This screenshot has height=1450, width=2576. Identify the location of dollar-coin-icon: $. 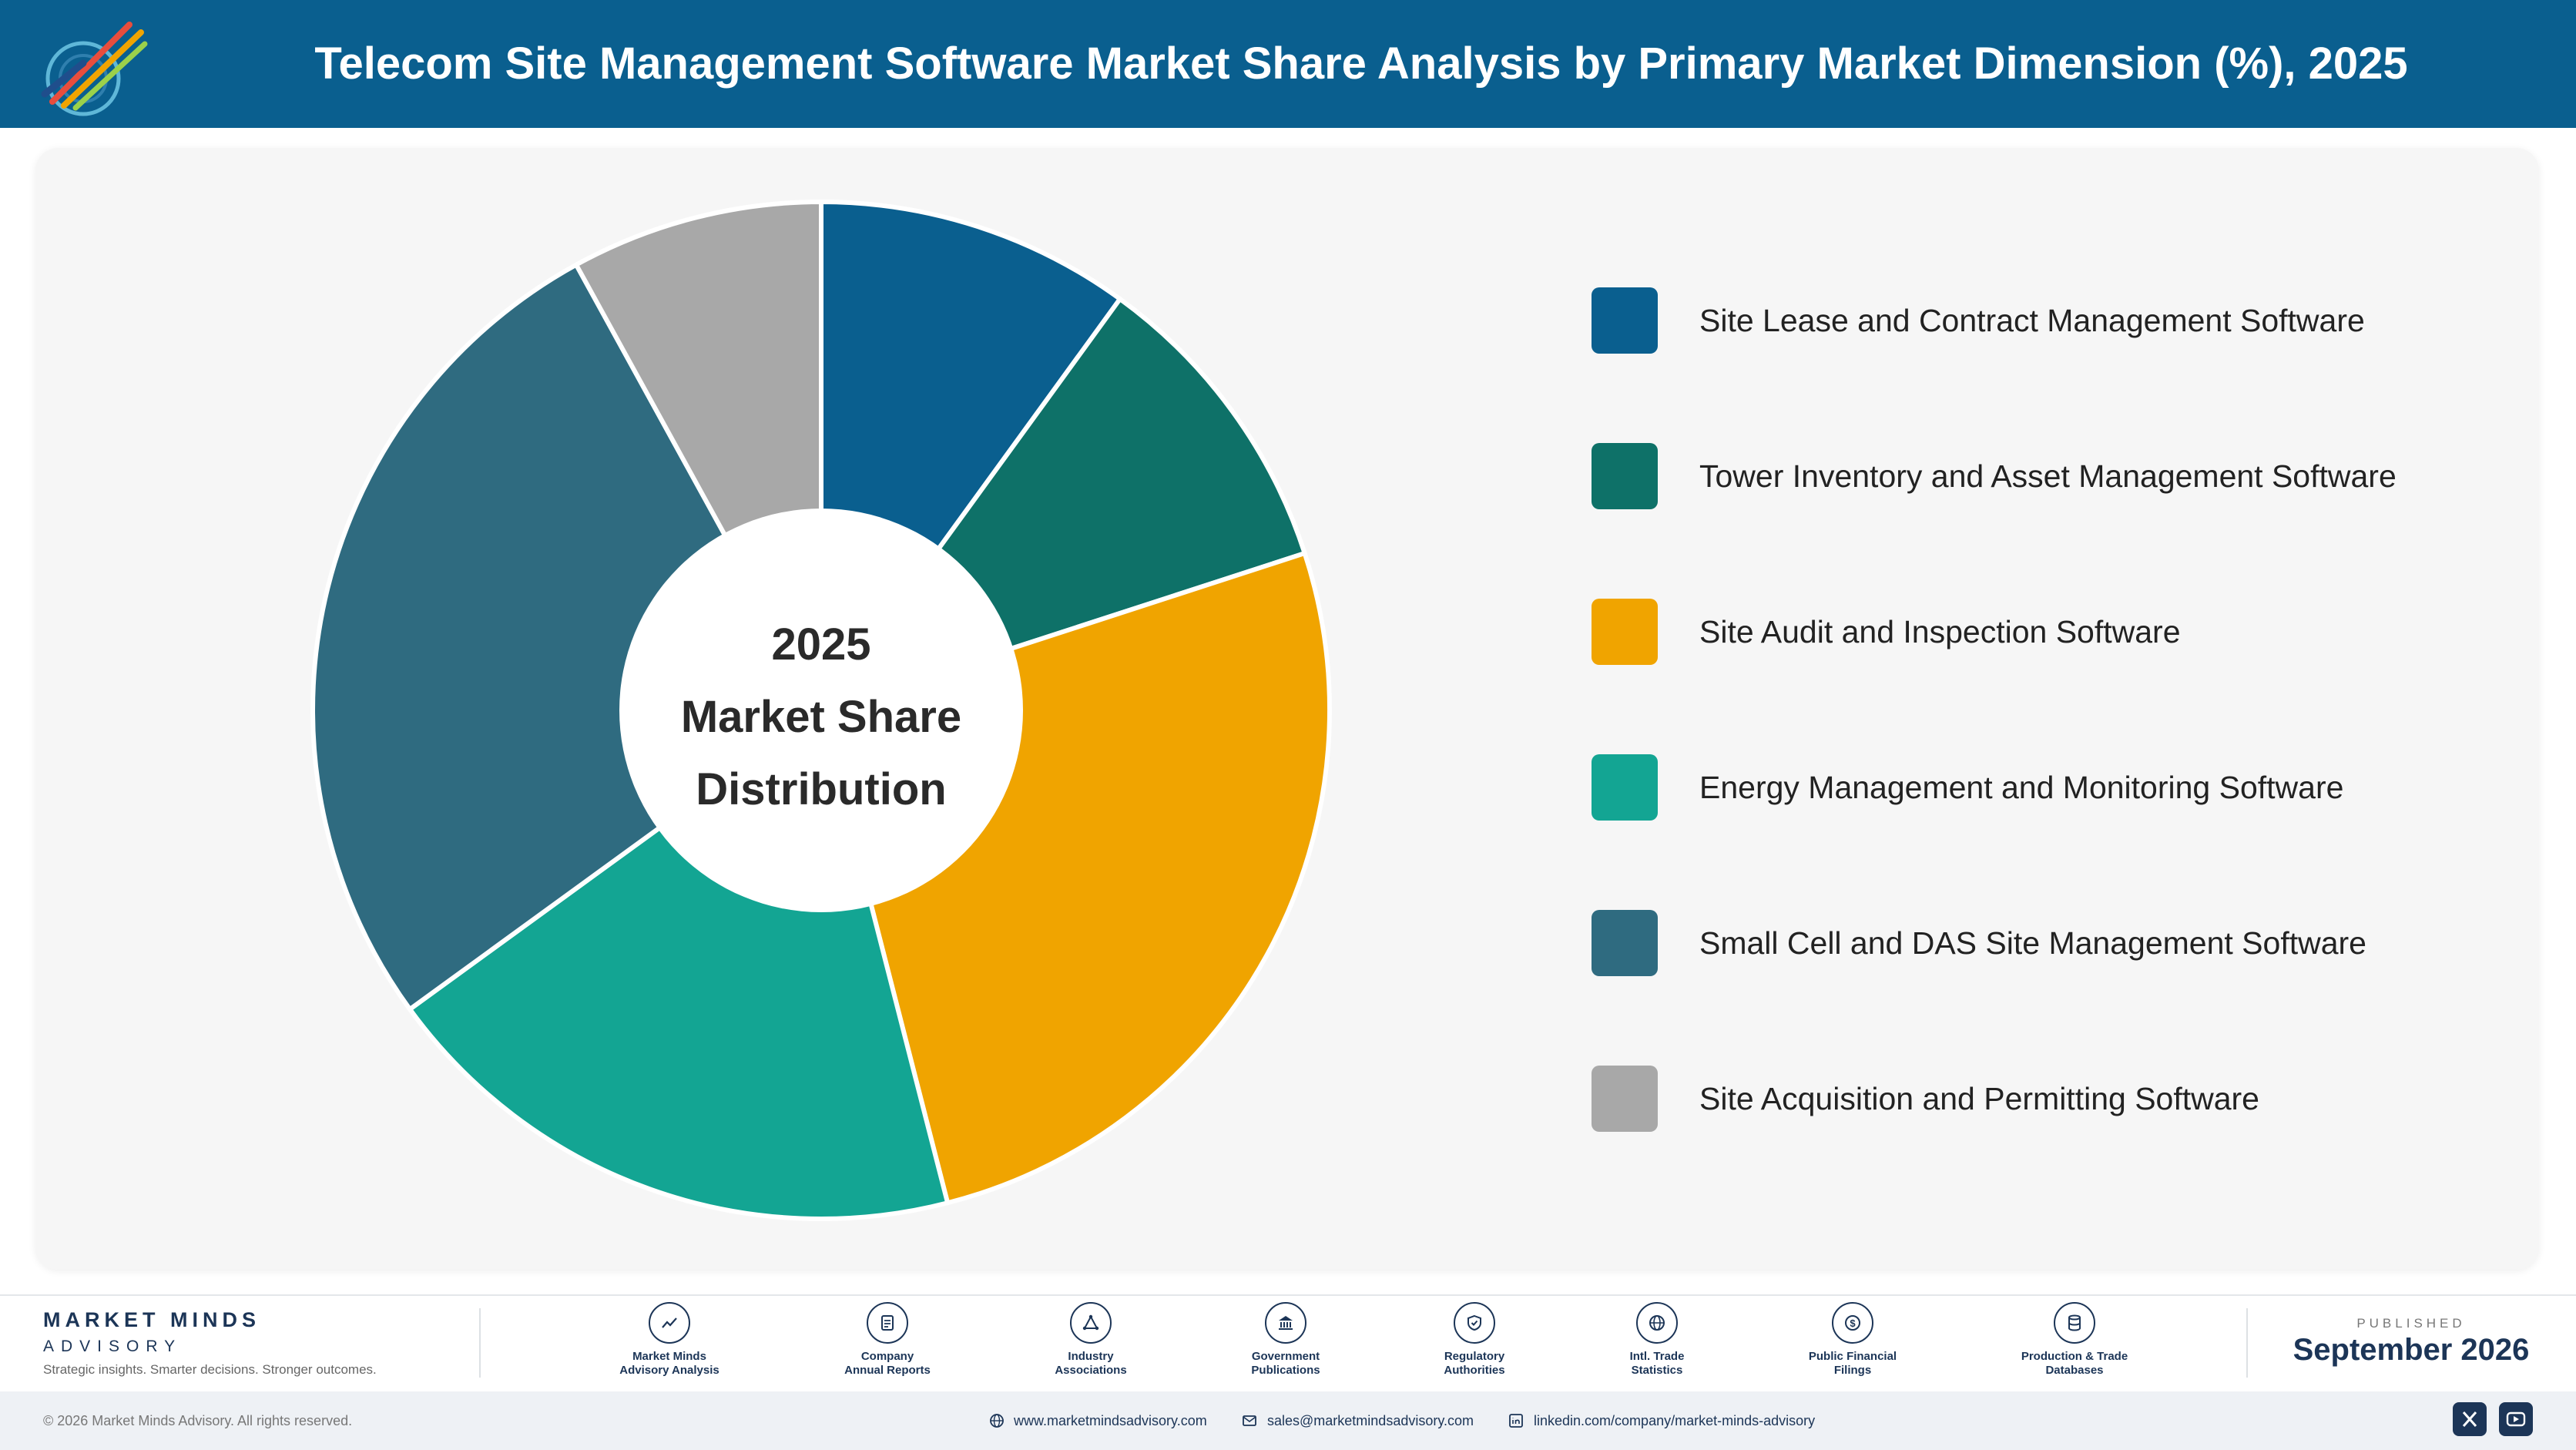
(1852, 1323).